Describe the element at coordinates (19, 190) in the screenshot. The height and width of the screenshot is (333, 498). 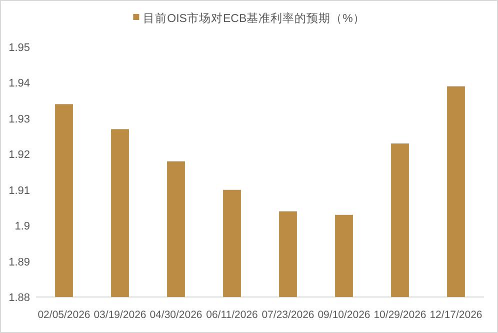
I see `y-tick-label: 1.91` at that location.